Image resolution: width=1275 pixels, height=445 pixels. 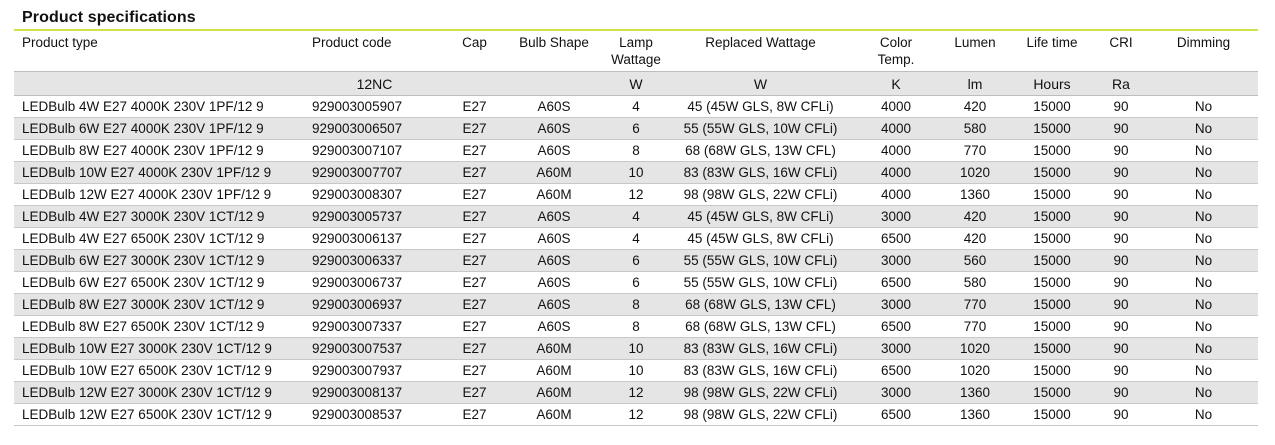 I want to click on col-header-product-type: Product type, so click(x=60, y=42).